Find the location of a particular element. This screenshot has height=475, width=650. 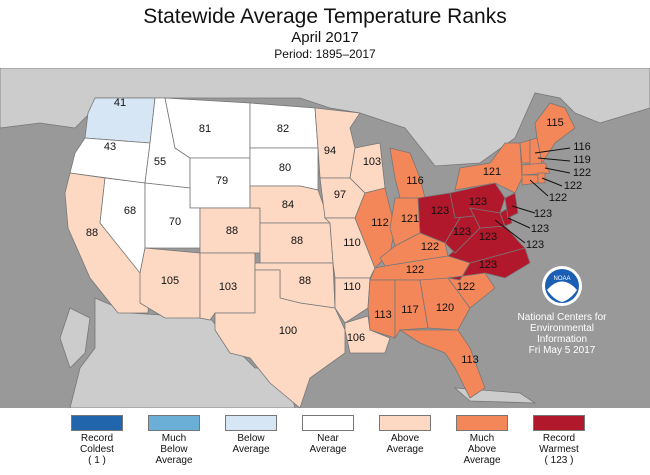

label-ny: 121 is located at coordinates (492, 172).